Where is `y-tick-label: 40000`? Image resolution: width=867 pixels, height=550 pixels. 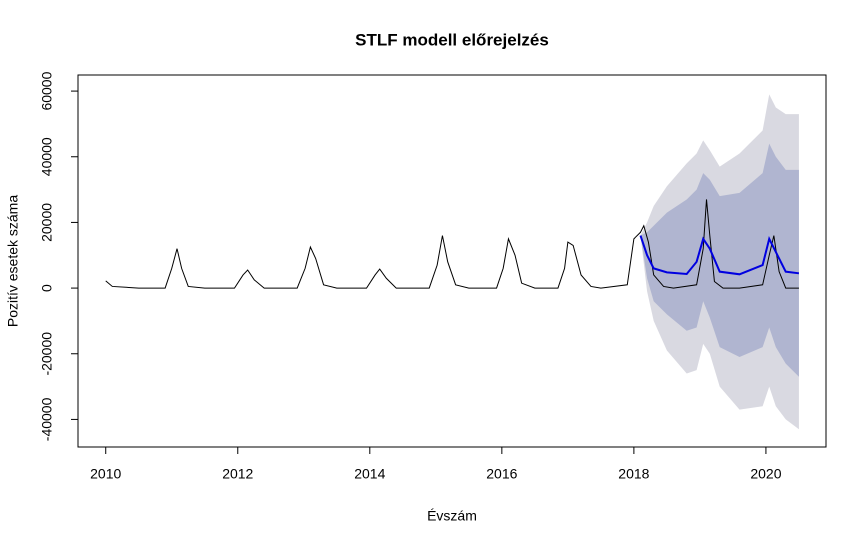
y-tick-label: 40000 is located at coordinates (47, 156).